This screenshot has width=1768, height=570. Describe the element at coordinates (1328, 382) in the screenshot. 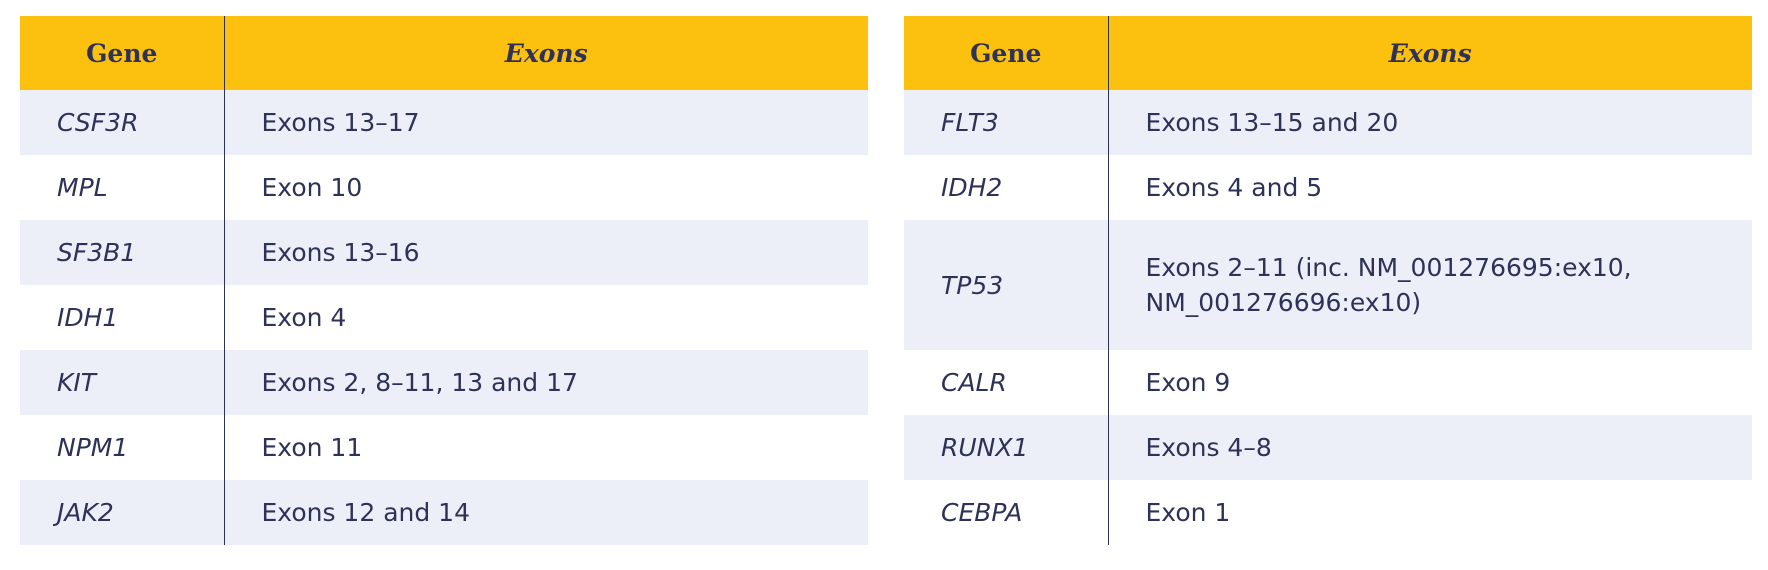

I see `table-row: CALR Exon 9` at that location.